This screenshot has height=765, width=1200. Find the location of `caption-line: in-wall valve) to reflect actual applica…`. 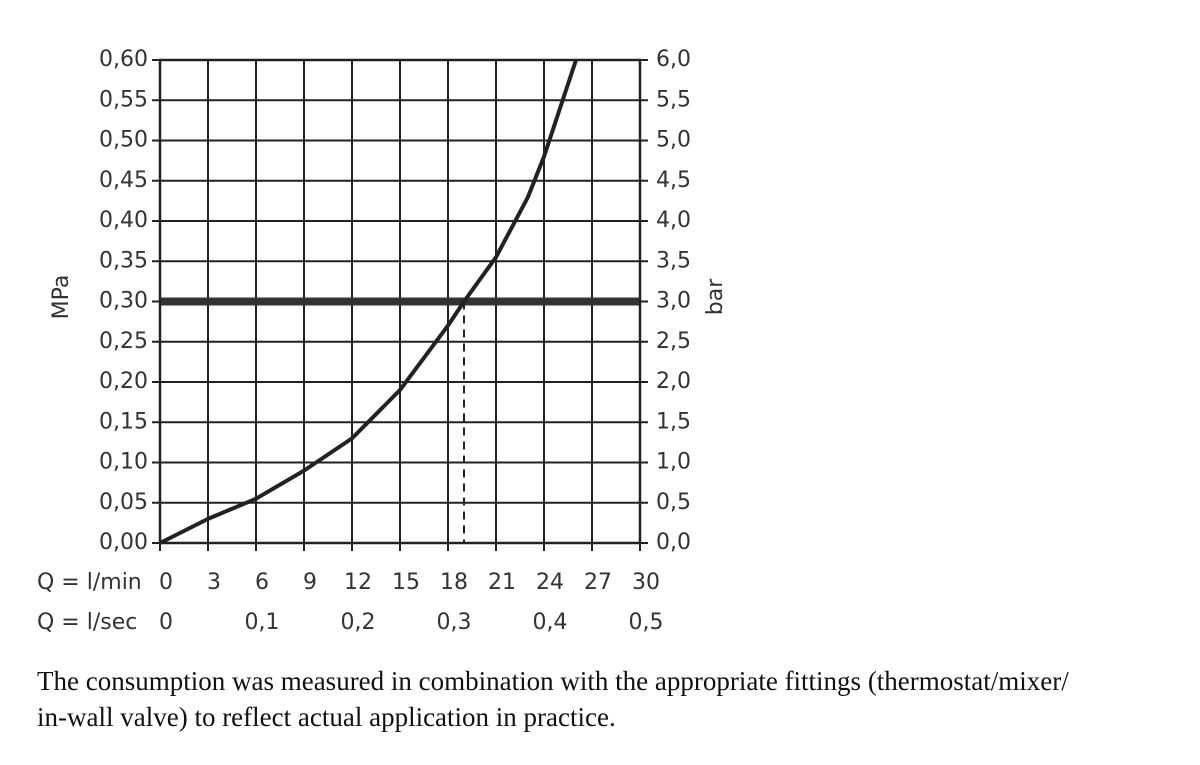

caption-line: in-wall valve) to reflect actual applica… is located at coordinates (326, 717).